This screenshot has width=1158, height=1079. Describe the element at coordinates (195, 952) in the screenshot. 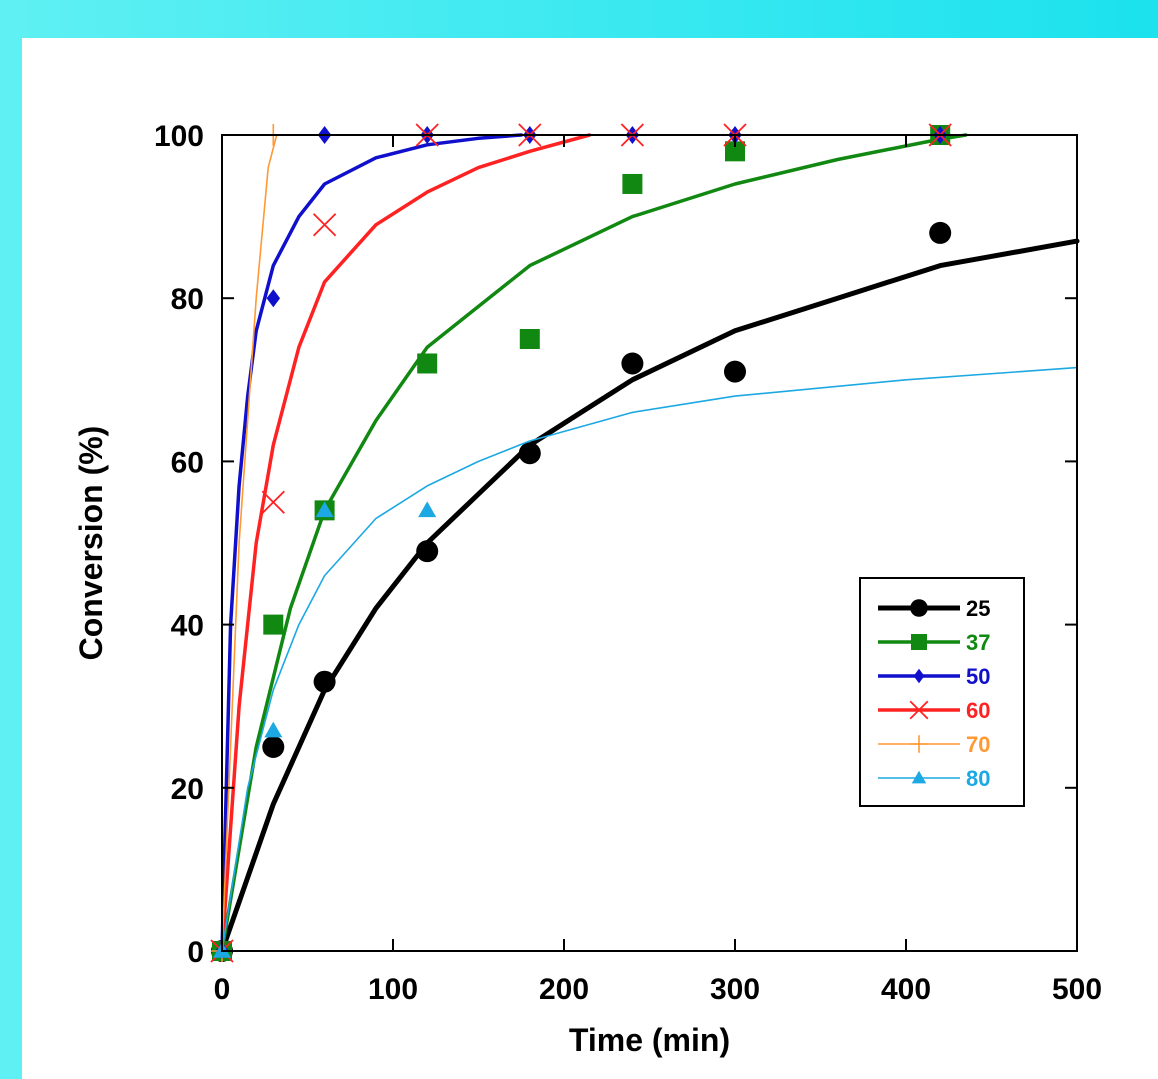

I see `y-tick-label: 0` at that location.